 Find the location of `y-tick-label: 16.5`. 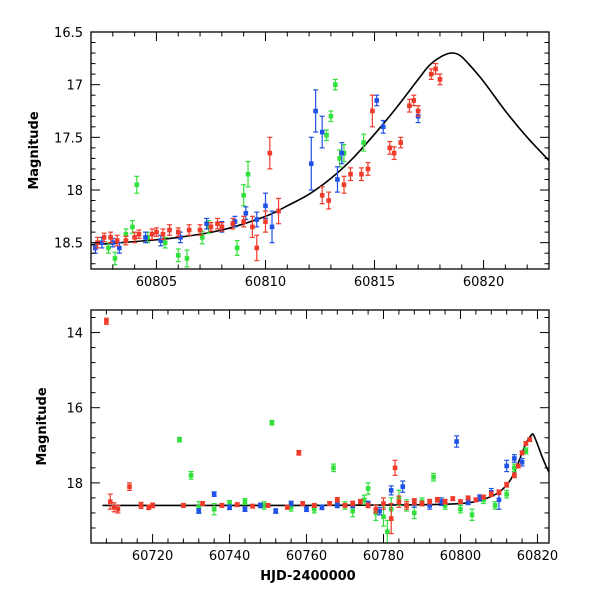

y-tick-label: 16.5 is located at coordinates (68, 33).